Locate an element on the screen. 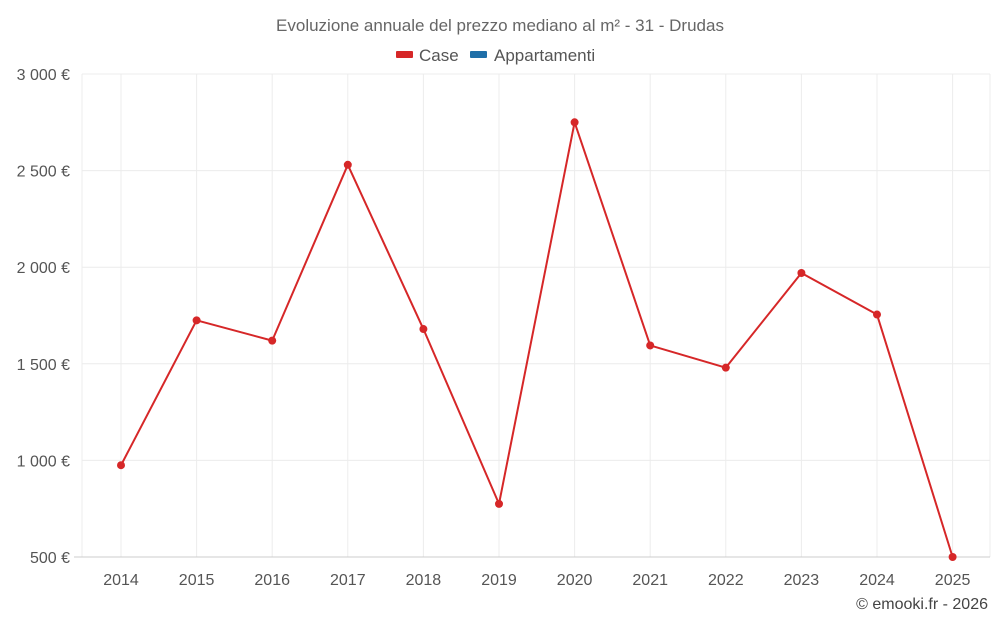 The image size is (1000, 625). x-tick-label: 2023 is located at coordinates (802, 580).